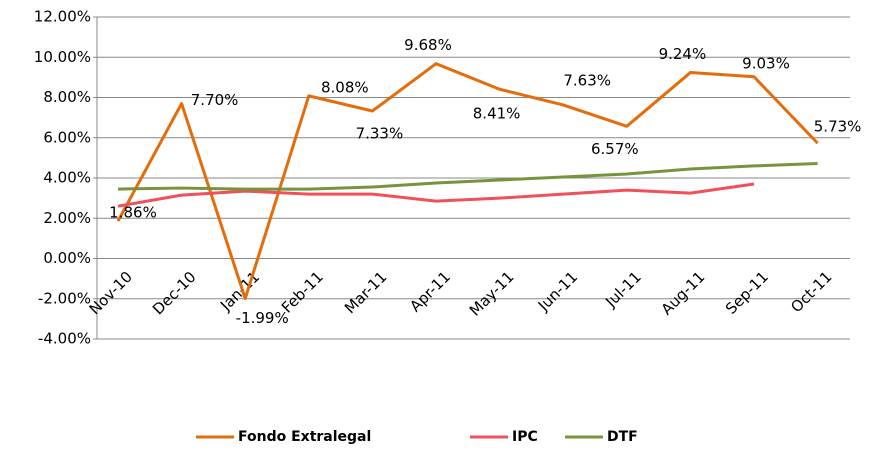  I want to click on data-label: 5.73%, so click(838, 127).